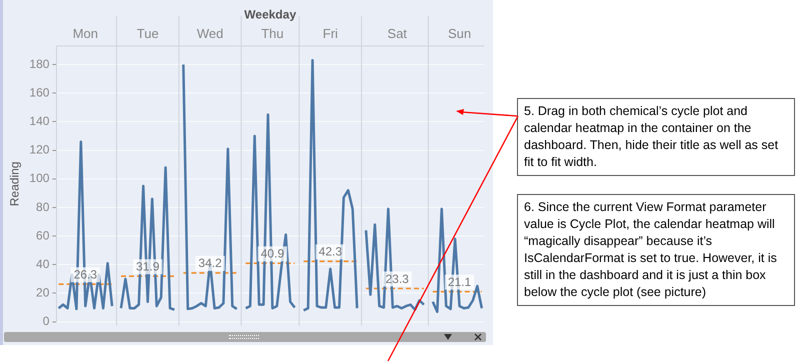 The image size is (800, 363). Describe the element at coordinates (46, 321) in the screenshot. I see `y-tick-label: 0` at that location.